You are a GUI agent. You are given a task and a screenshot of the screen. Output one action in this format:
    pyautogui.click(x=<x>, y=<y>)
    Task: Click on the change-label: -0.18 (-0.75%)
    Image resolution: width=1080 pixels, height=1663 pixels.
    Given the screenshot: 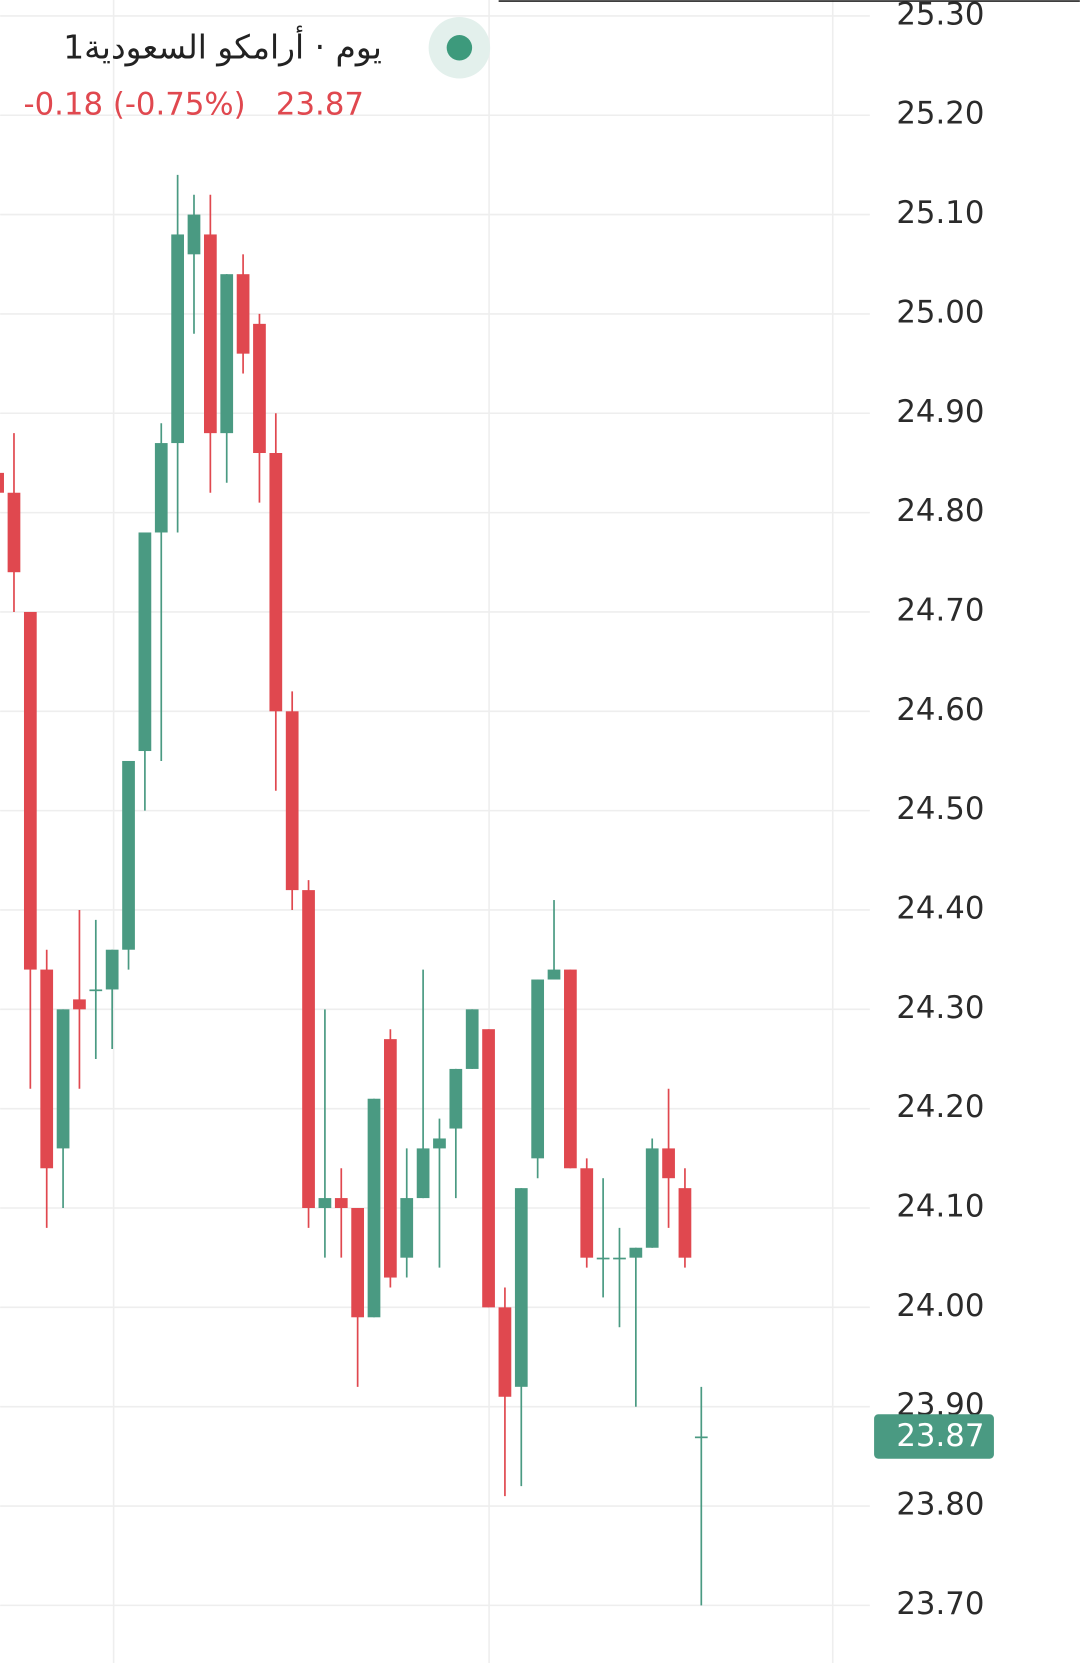 What is the action you would take?
    pyautogui.click(x=134, y=105)
    